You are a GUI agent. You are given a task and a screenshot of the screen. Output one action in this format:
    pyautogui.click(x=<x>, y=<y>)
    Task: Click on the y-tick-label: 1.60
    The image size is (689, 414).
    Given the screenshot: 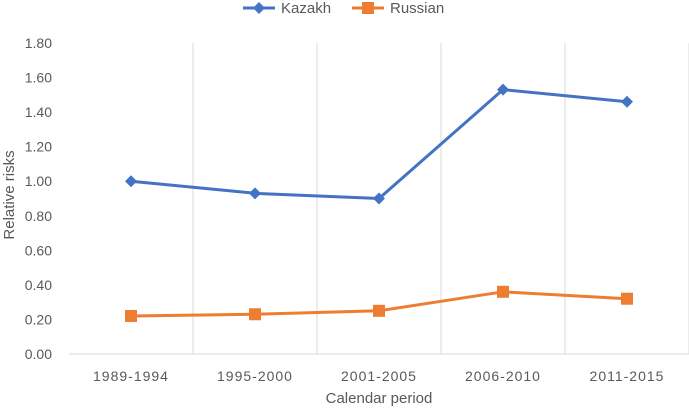 What is the action you would take?
    pyautogui.click(x=38, y=78)
    